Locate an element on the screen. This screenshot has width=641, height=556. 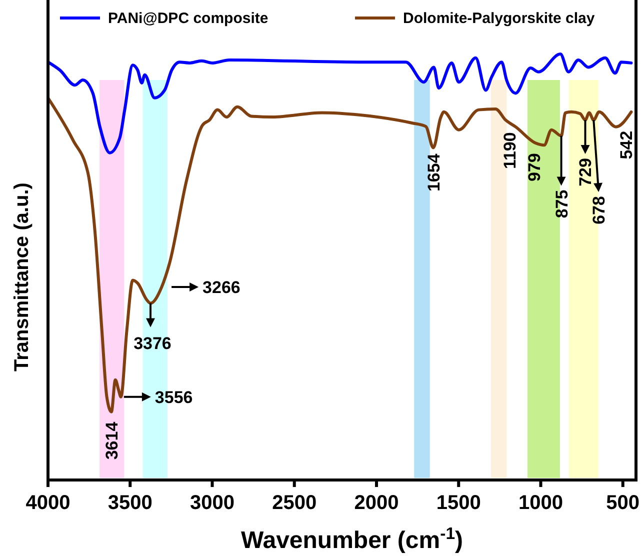
annotation: 3376 is located at coordinates (153, 344).